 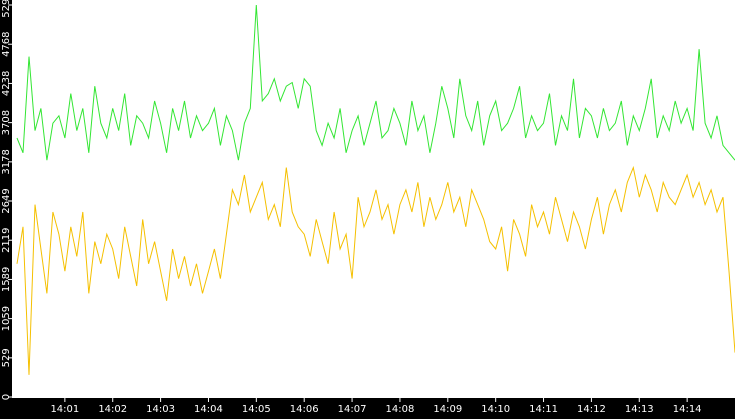 I want to click on x-tick-label: 14:01, so click(x=64, y=409).